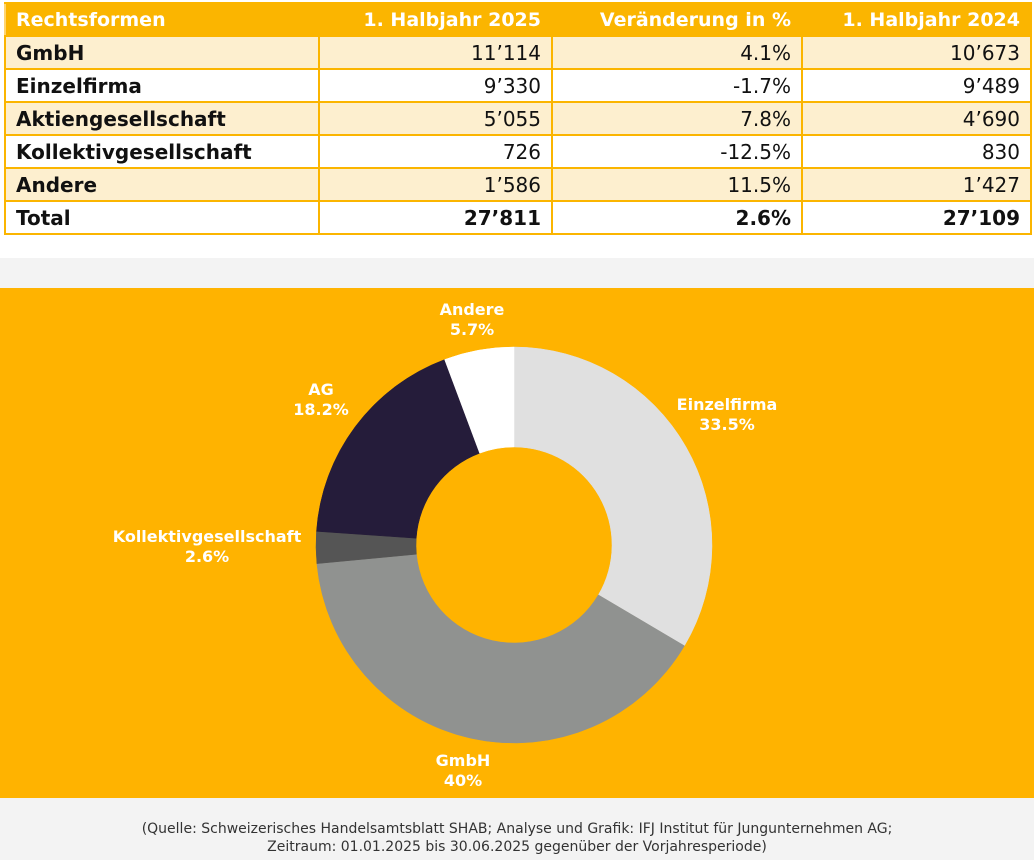  Describe the element at coordinates (207, 536) in the screenshot. I see `slice-label-kollektivgesellschaft: Kollektivgesellschaft` at that location.